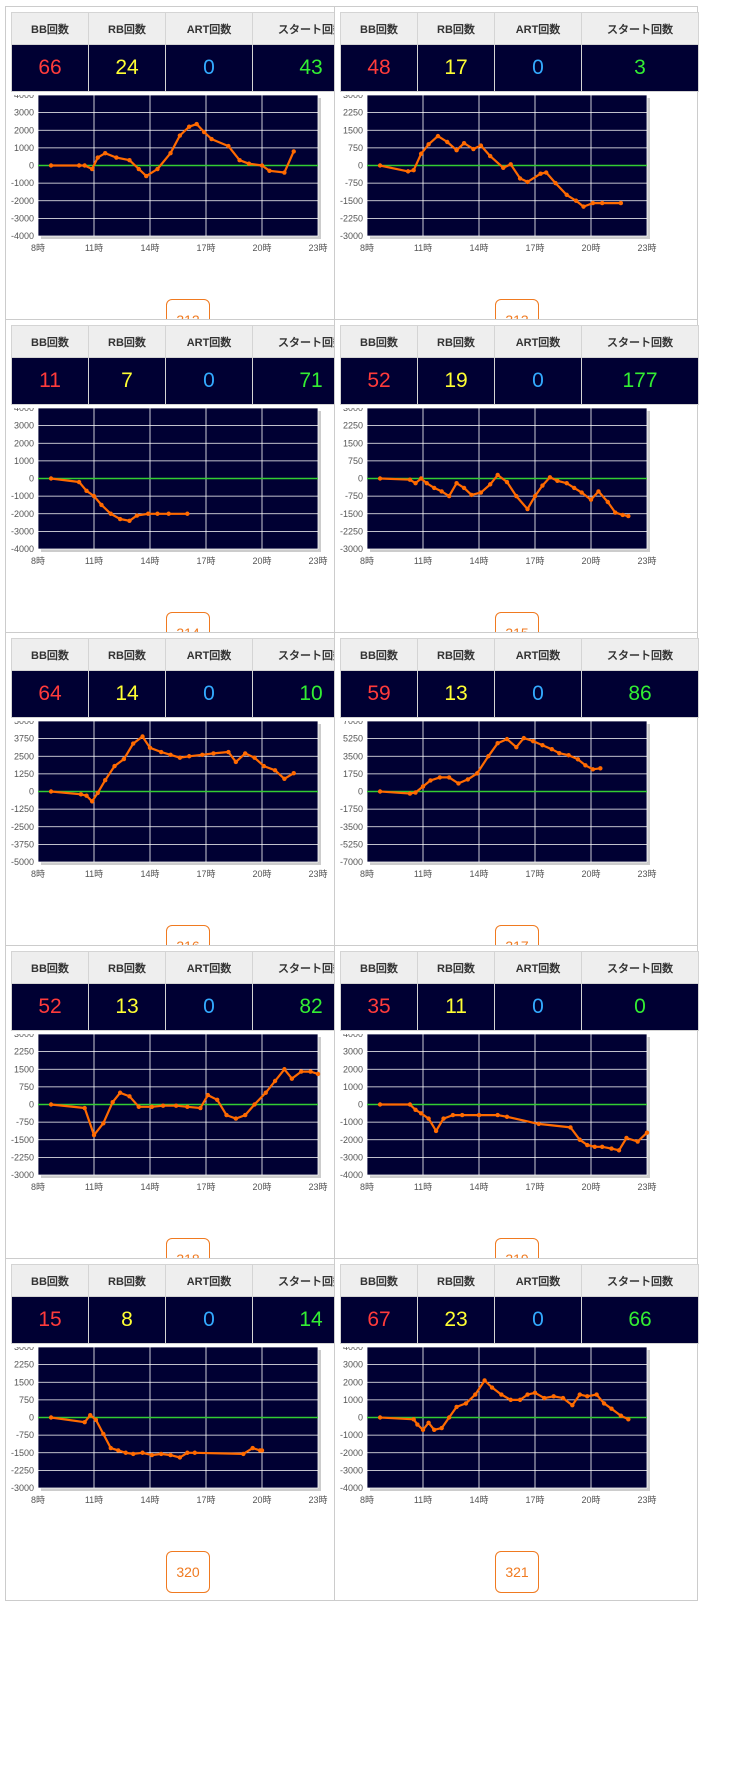 This screenshot has width=741, height=1769. I want to click on bb-count: 64, so click(50, 694).